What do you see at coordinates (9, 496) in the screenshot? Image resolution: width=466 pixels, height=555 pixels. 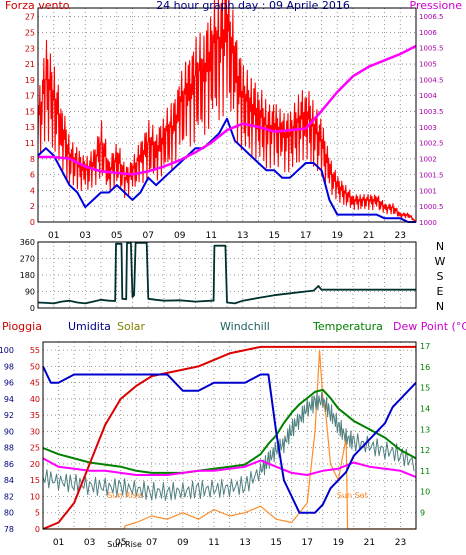 I see `humidity-y-tick: 82` at bounding box center [9, 496].